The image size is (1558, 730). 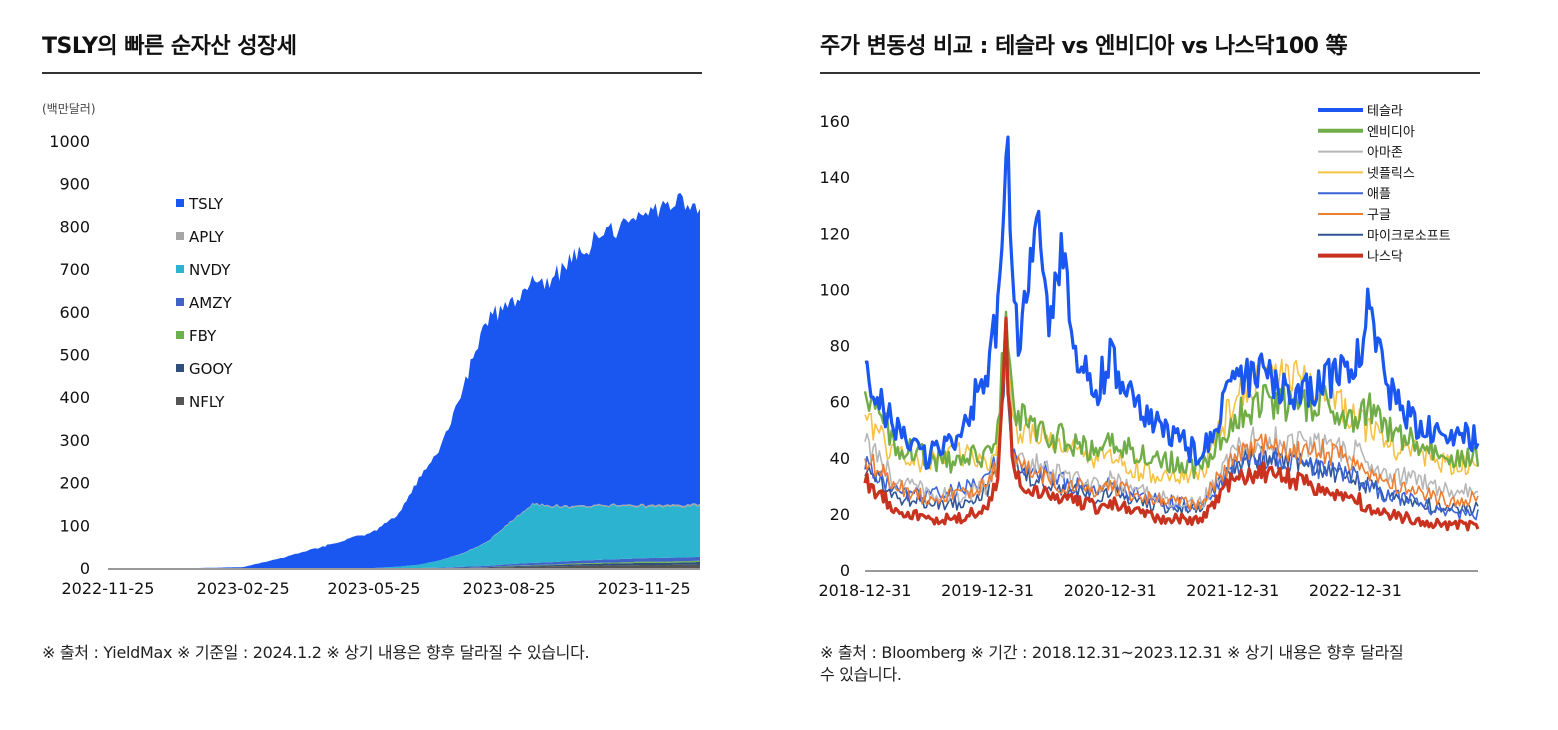 What do you see at coordinates (1385, 153) in the screenshot?
I see `legend-label-amazon: 아마존` at bounding box center [1385, 153].